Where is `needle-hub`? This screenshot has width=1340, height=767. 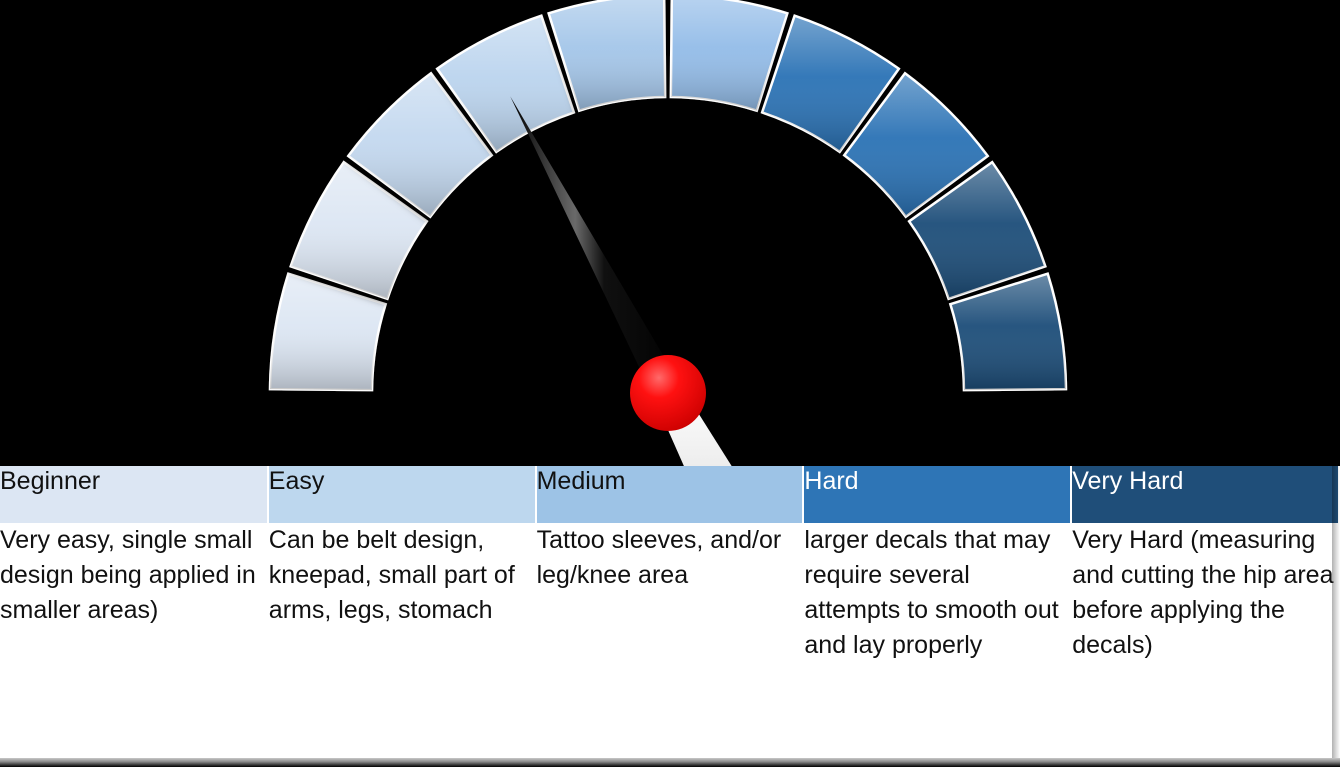 needle-hub is located at coordinates (668, 393).